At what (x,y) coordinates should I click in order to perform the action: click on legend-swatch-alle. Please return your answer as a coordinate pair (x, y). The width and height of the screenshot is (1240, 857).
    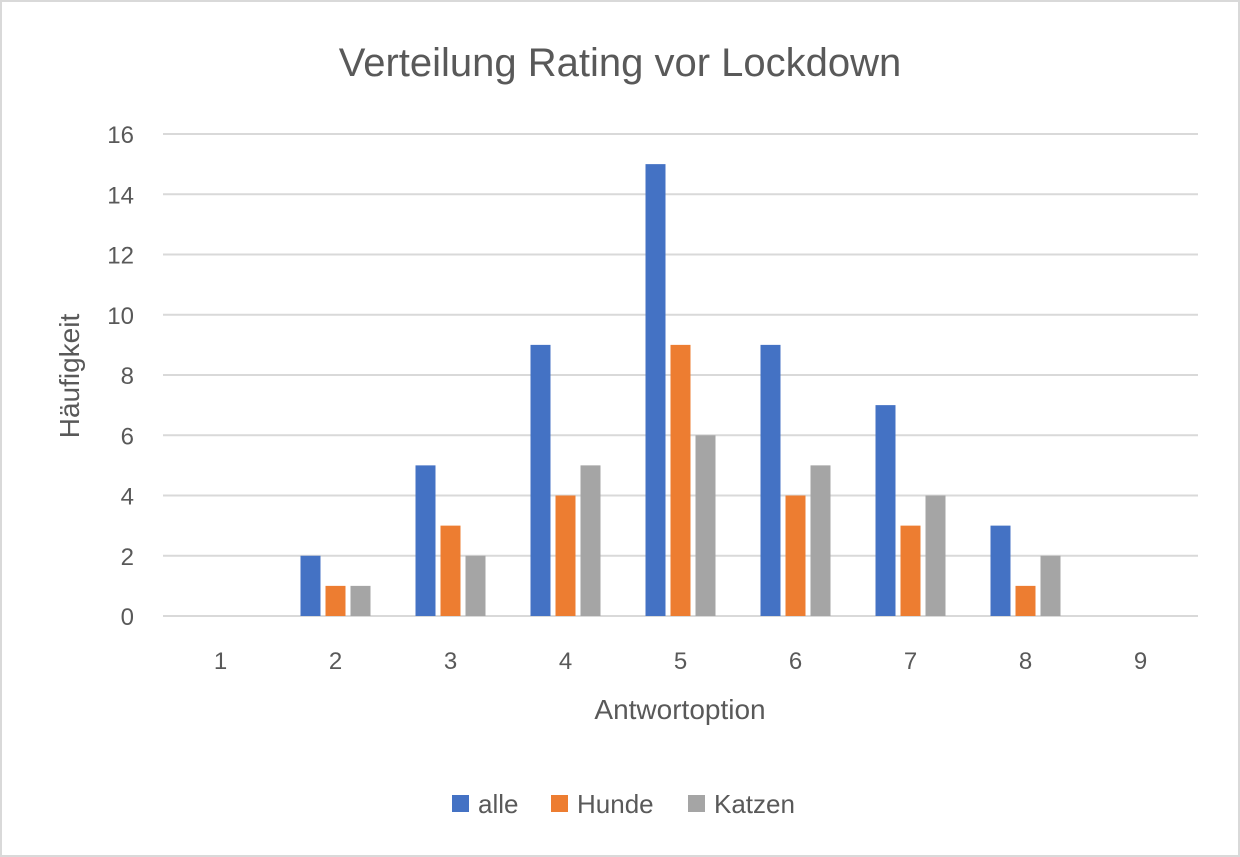
    Looking at the image, I should click on (460, 803).